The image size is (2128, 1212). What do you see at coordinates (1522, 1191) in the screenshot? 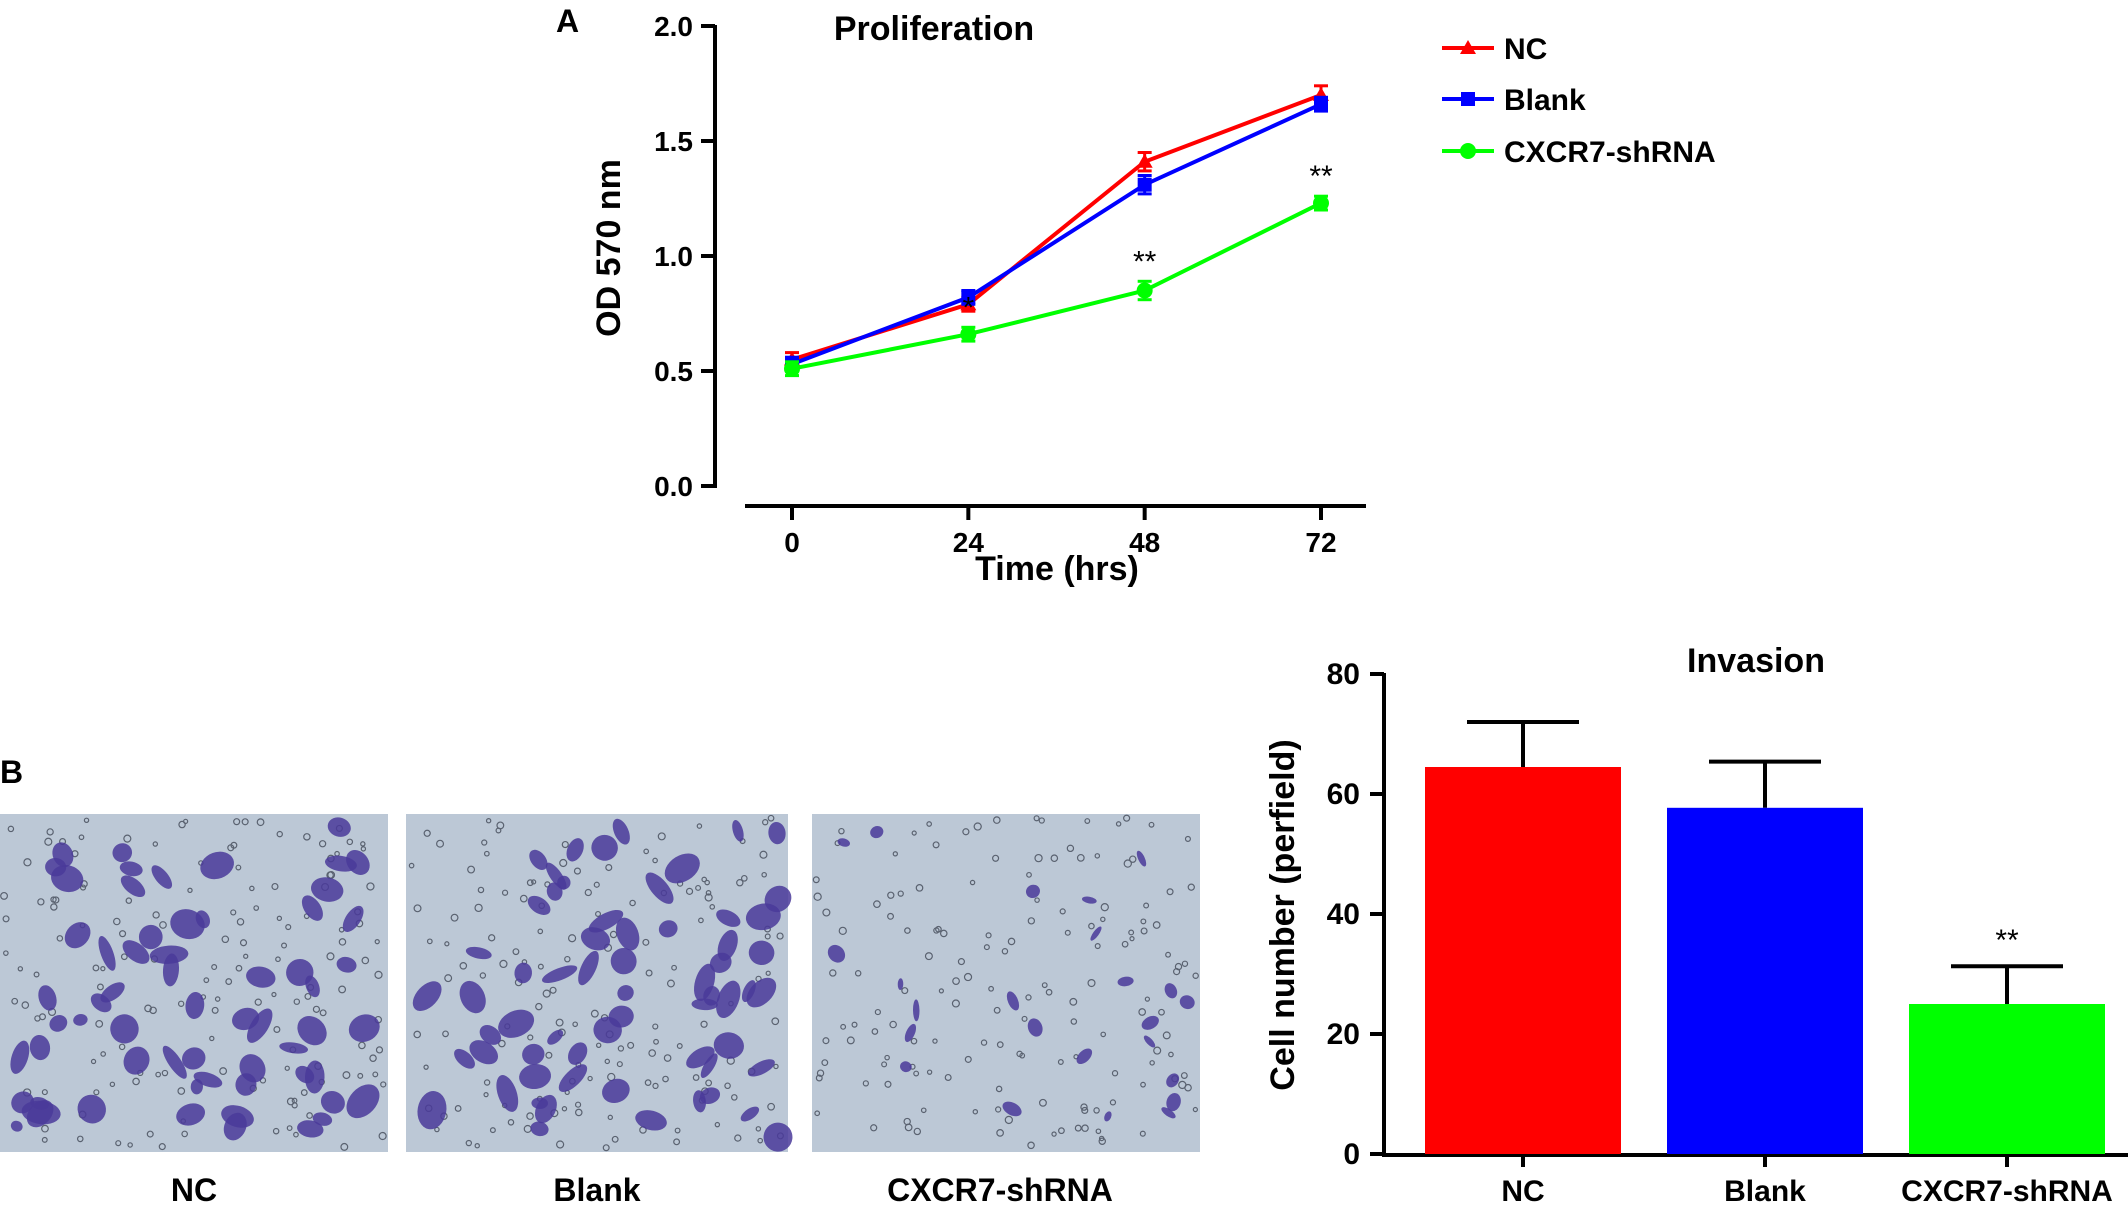
I see `invasion-x-tick-label: NC` at bounding box center [1522, 1191].